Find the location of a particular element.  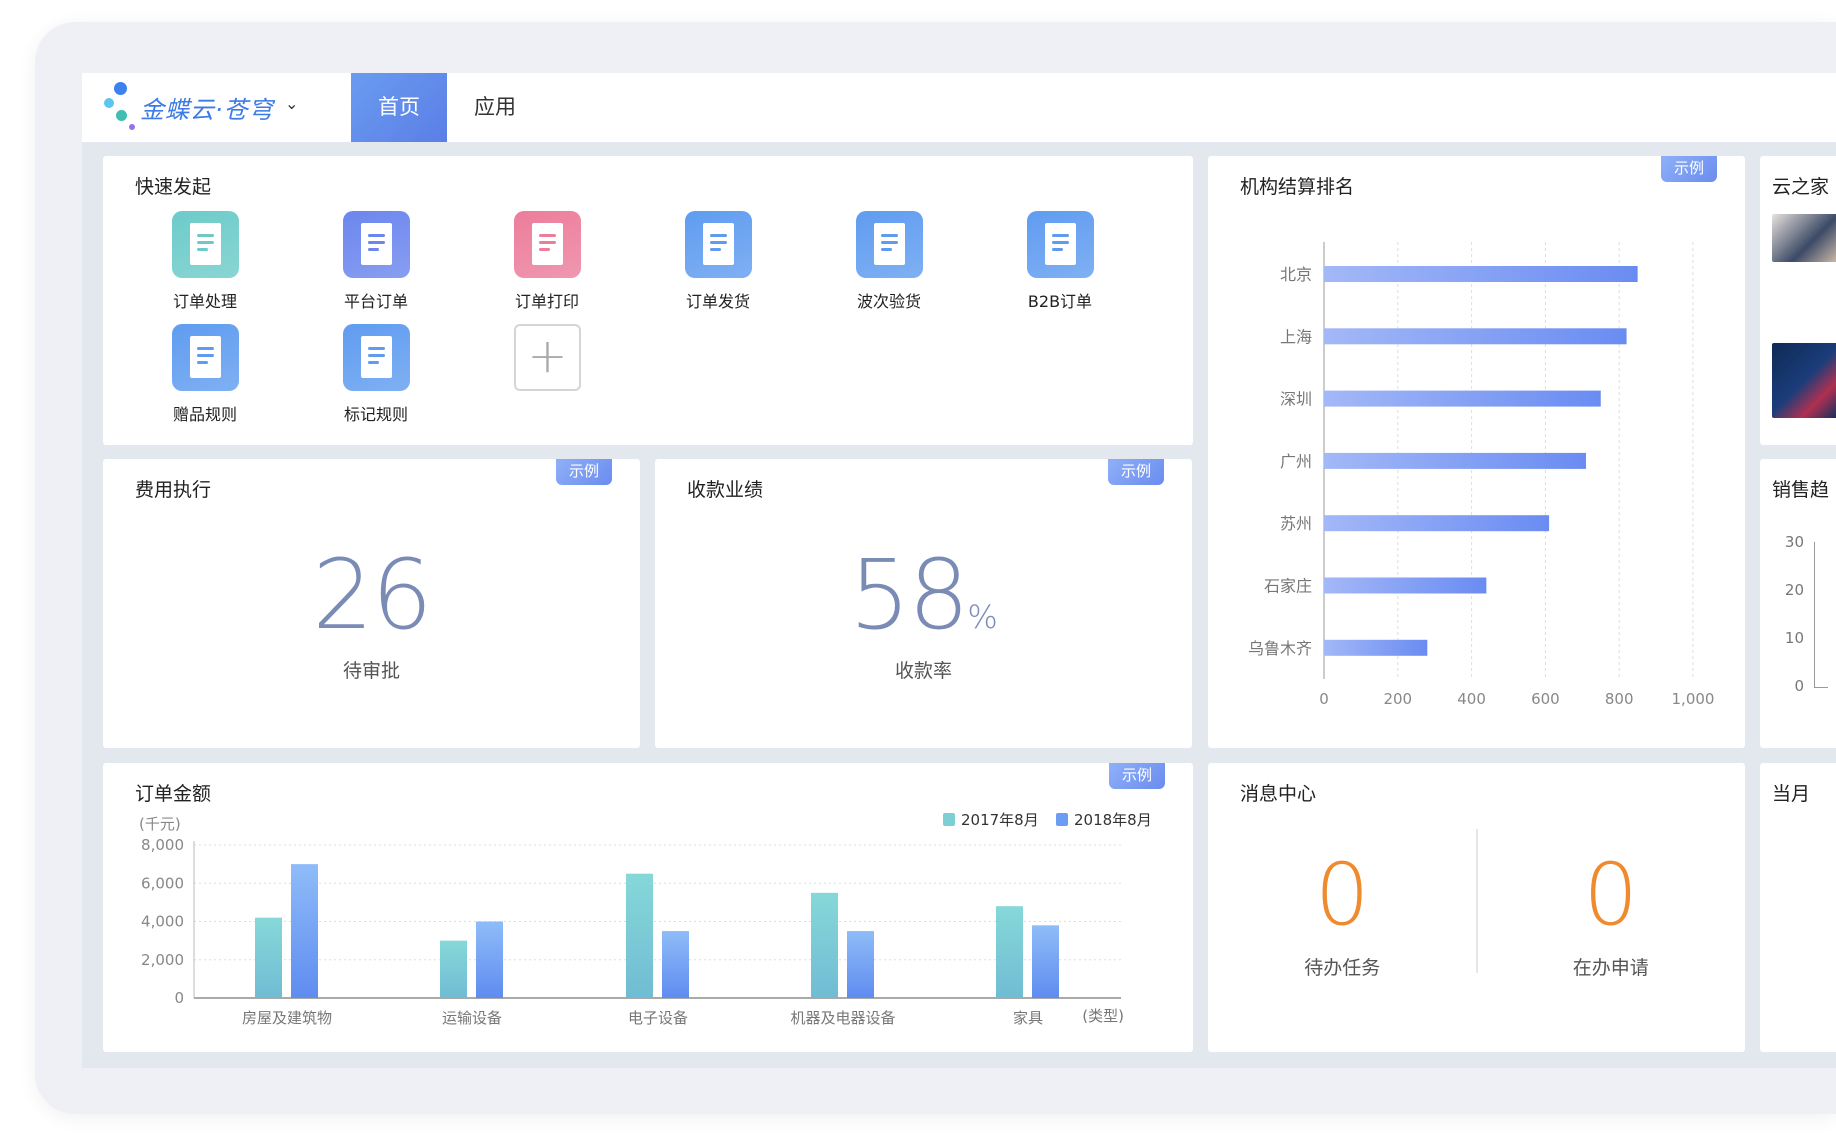

pending-count: 26 is located at coordinates (372, 595).